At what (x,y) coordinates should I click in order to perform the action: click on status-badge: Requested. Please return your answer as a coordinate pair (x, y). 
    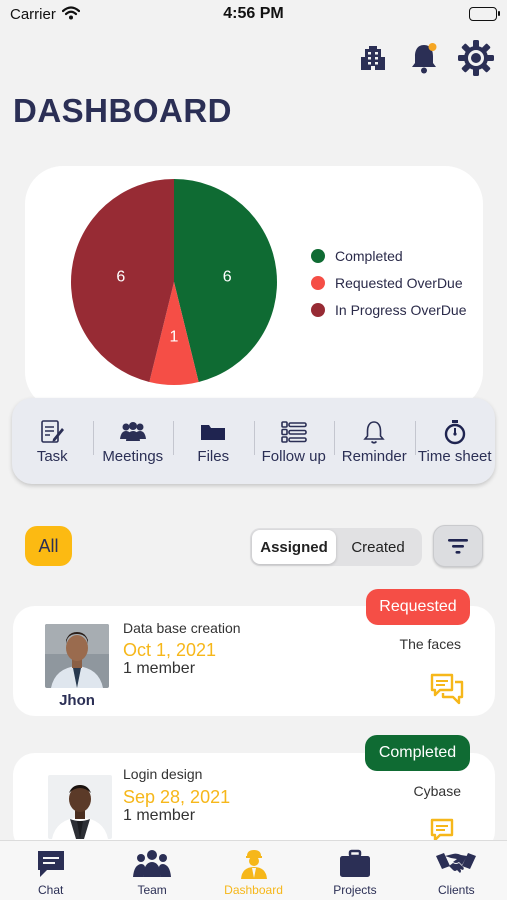
    Looking at the image, I should click on (418, 607).